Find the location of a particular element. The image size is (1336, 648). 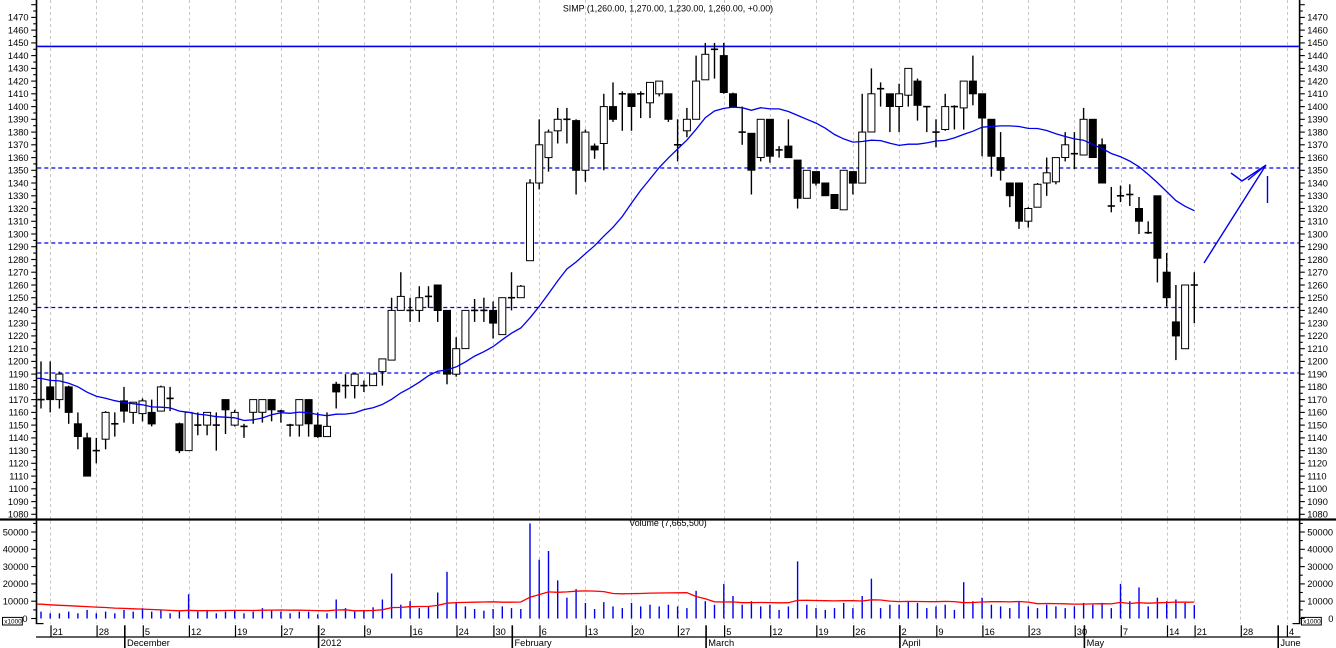

svg-text: 6 is located at coordinates (544, 632).